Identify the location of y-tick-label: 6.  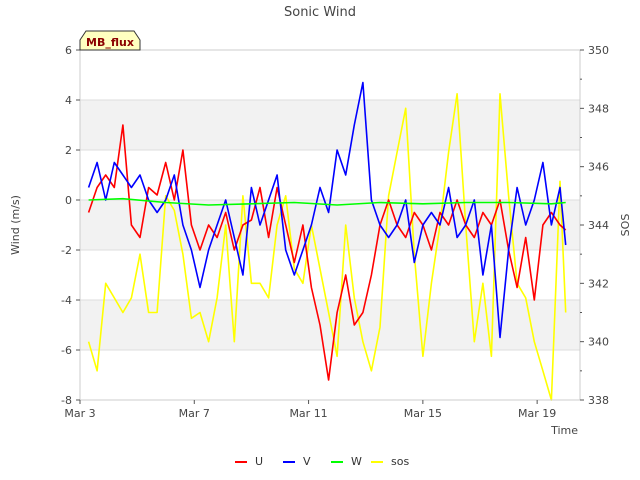
(68, 50).